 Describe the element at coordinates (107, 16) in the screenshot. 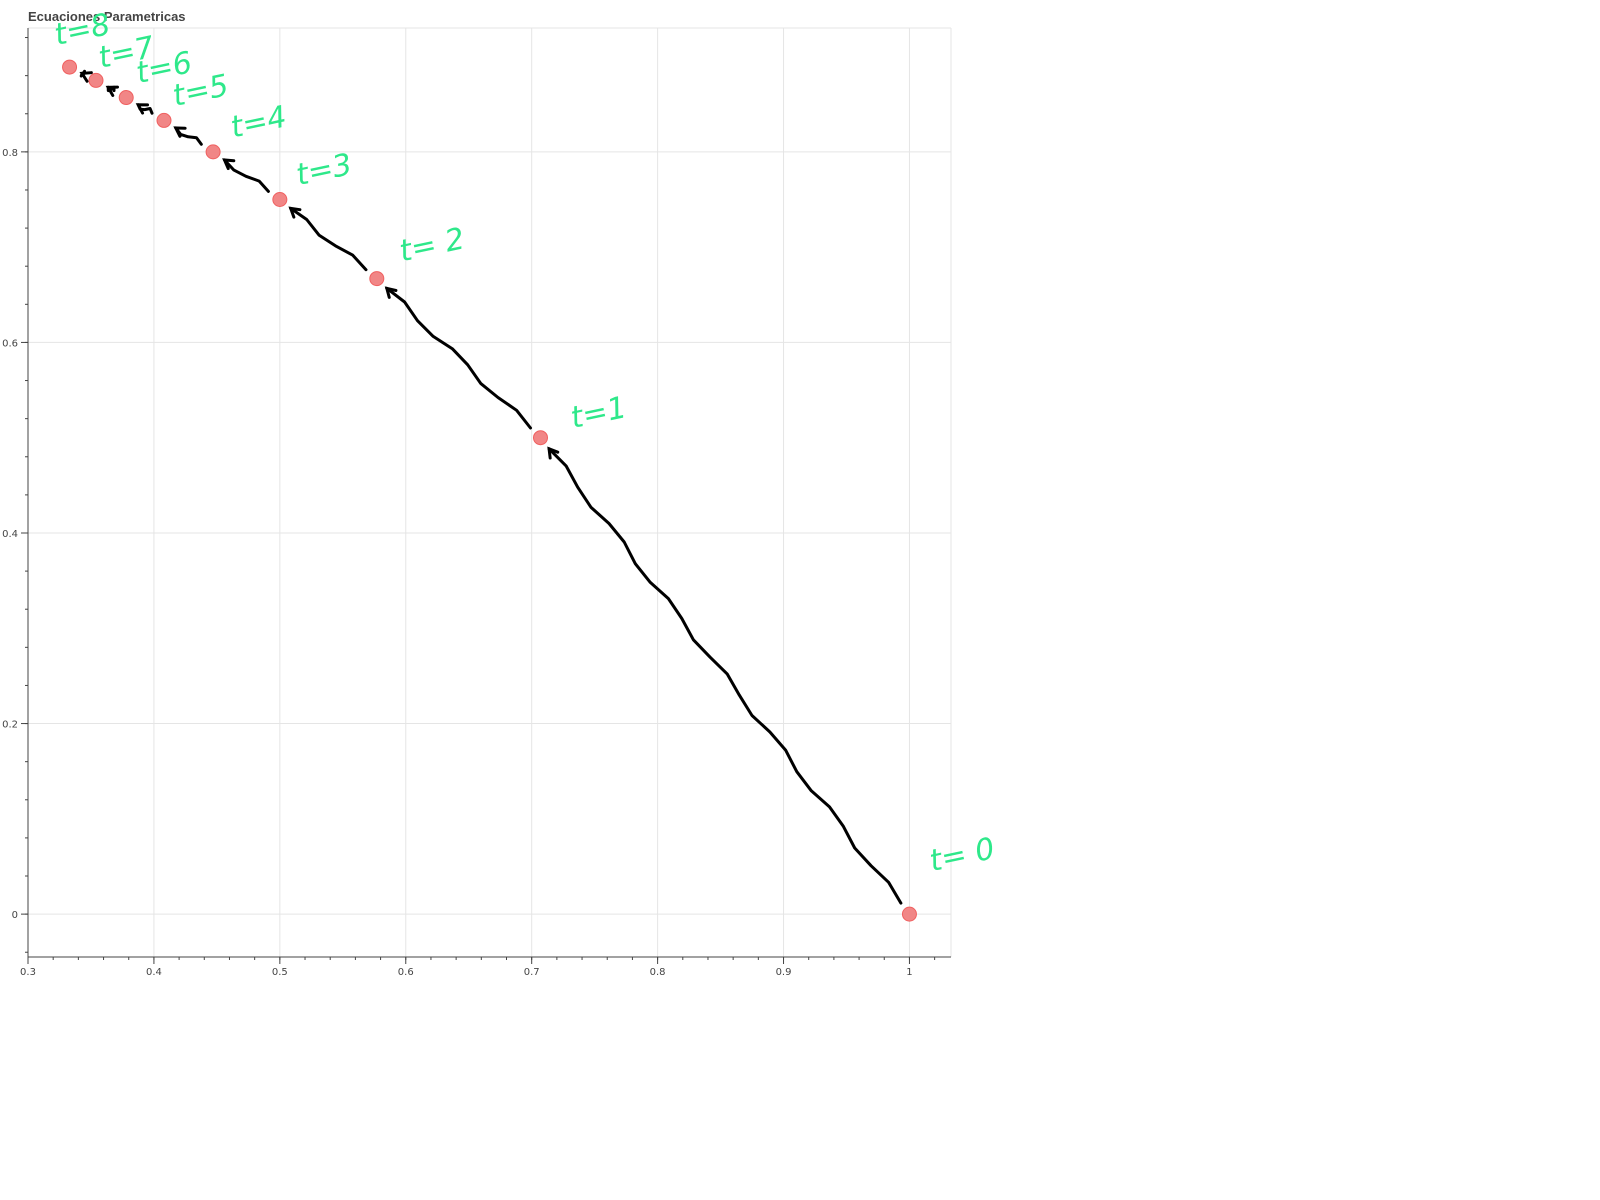

I see `chart-title: Ecuaciones Parametricas` at that location.